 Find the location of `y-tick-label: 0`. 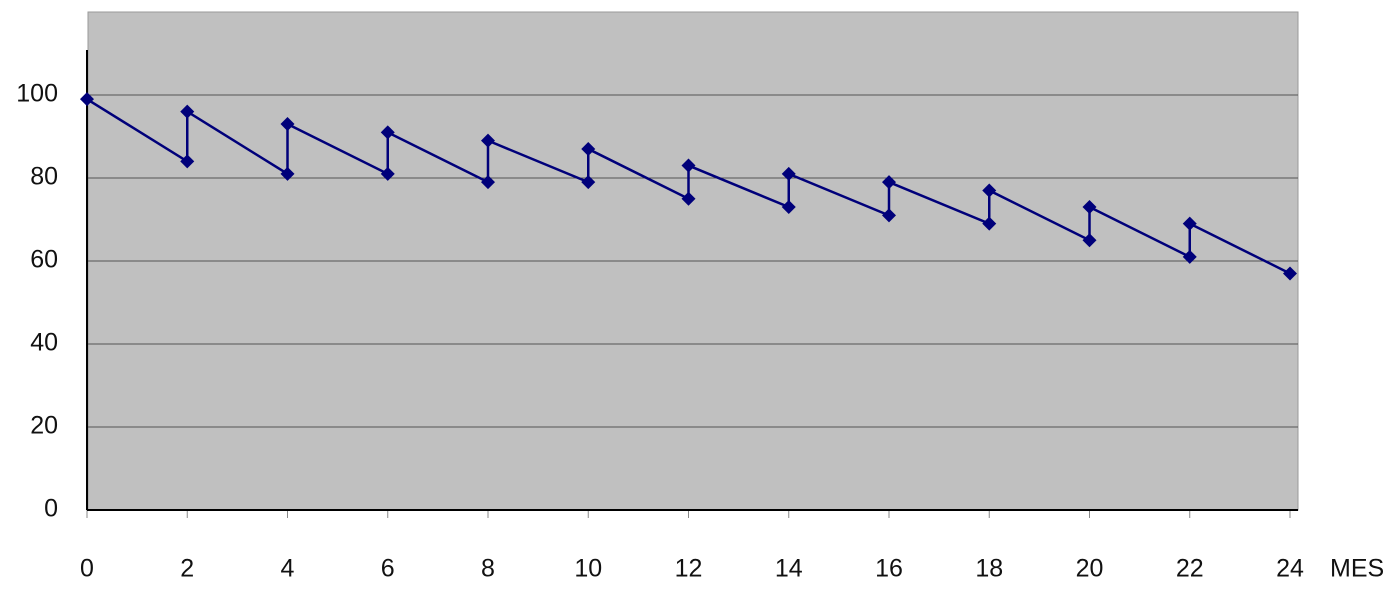

y-tick-label: 0 is located at coordinates (51, 509).